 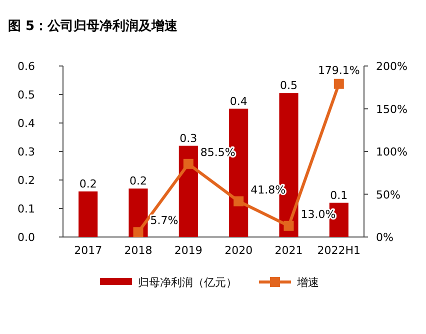 What do you see at coordinates (26, 123) in the screenshot?
I see `y-tick-label: 0.4` at bounding box center [26, 123].